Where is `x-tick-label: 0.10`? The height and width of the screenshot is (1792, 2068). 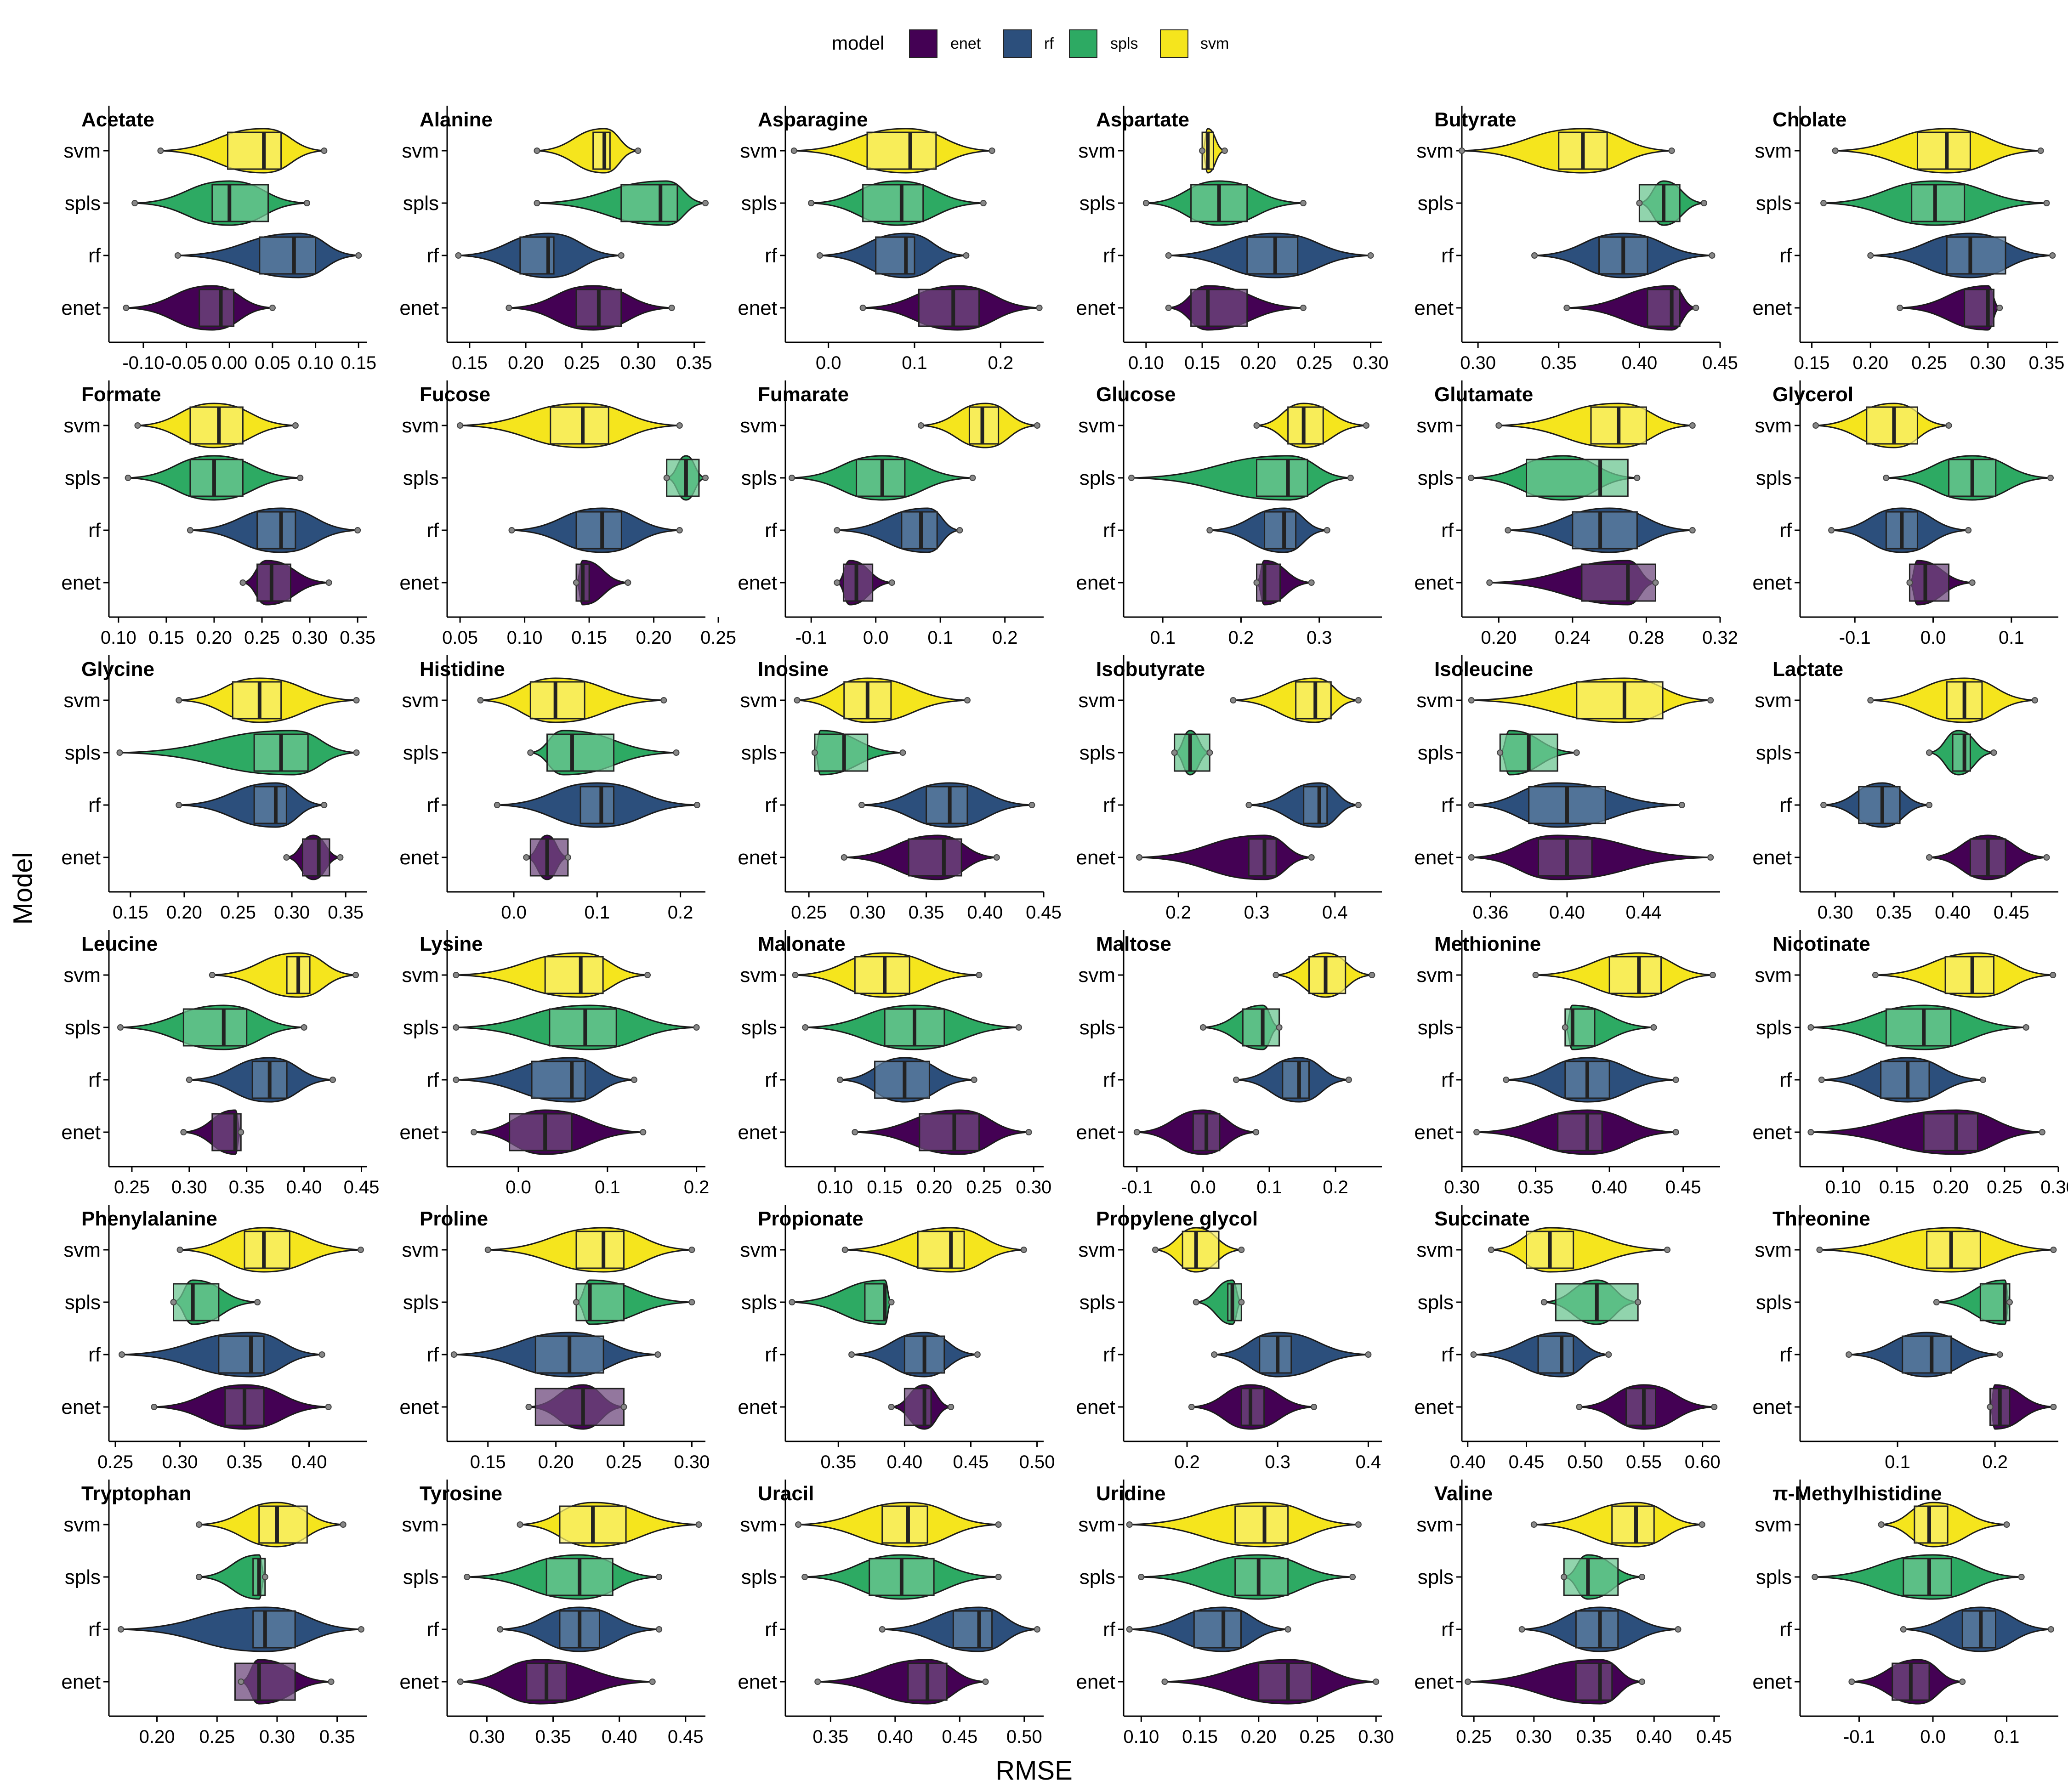 x-tick-label: 0.10 is located at coordinates (118, 638).